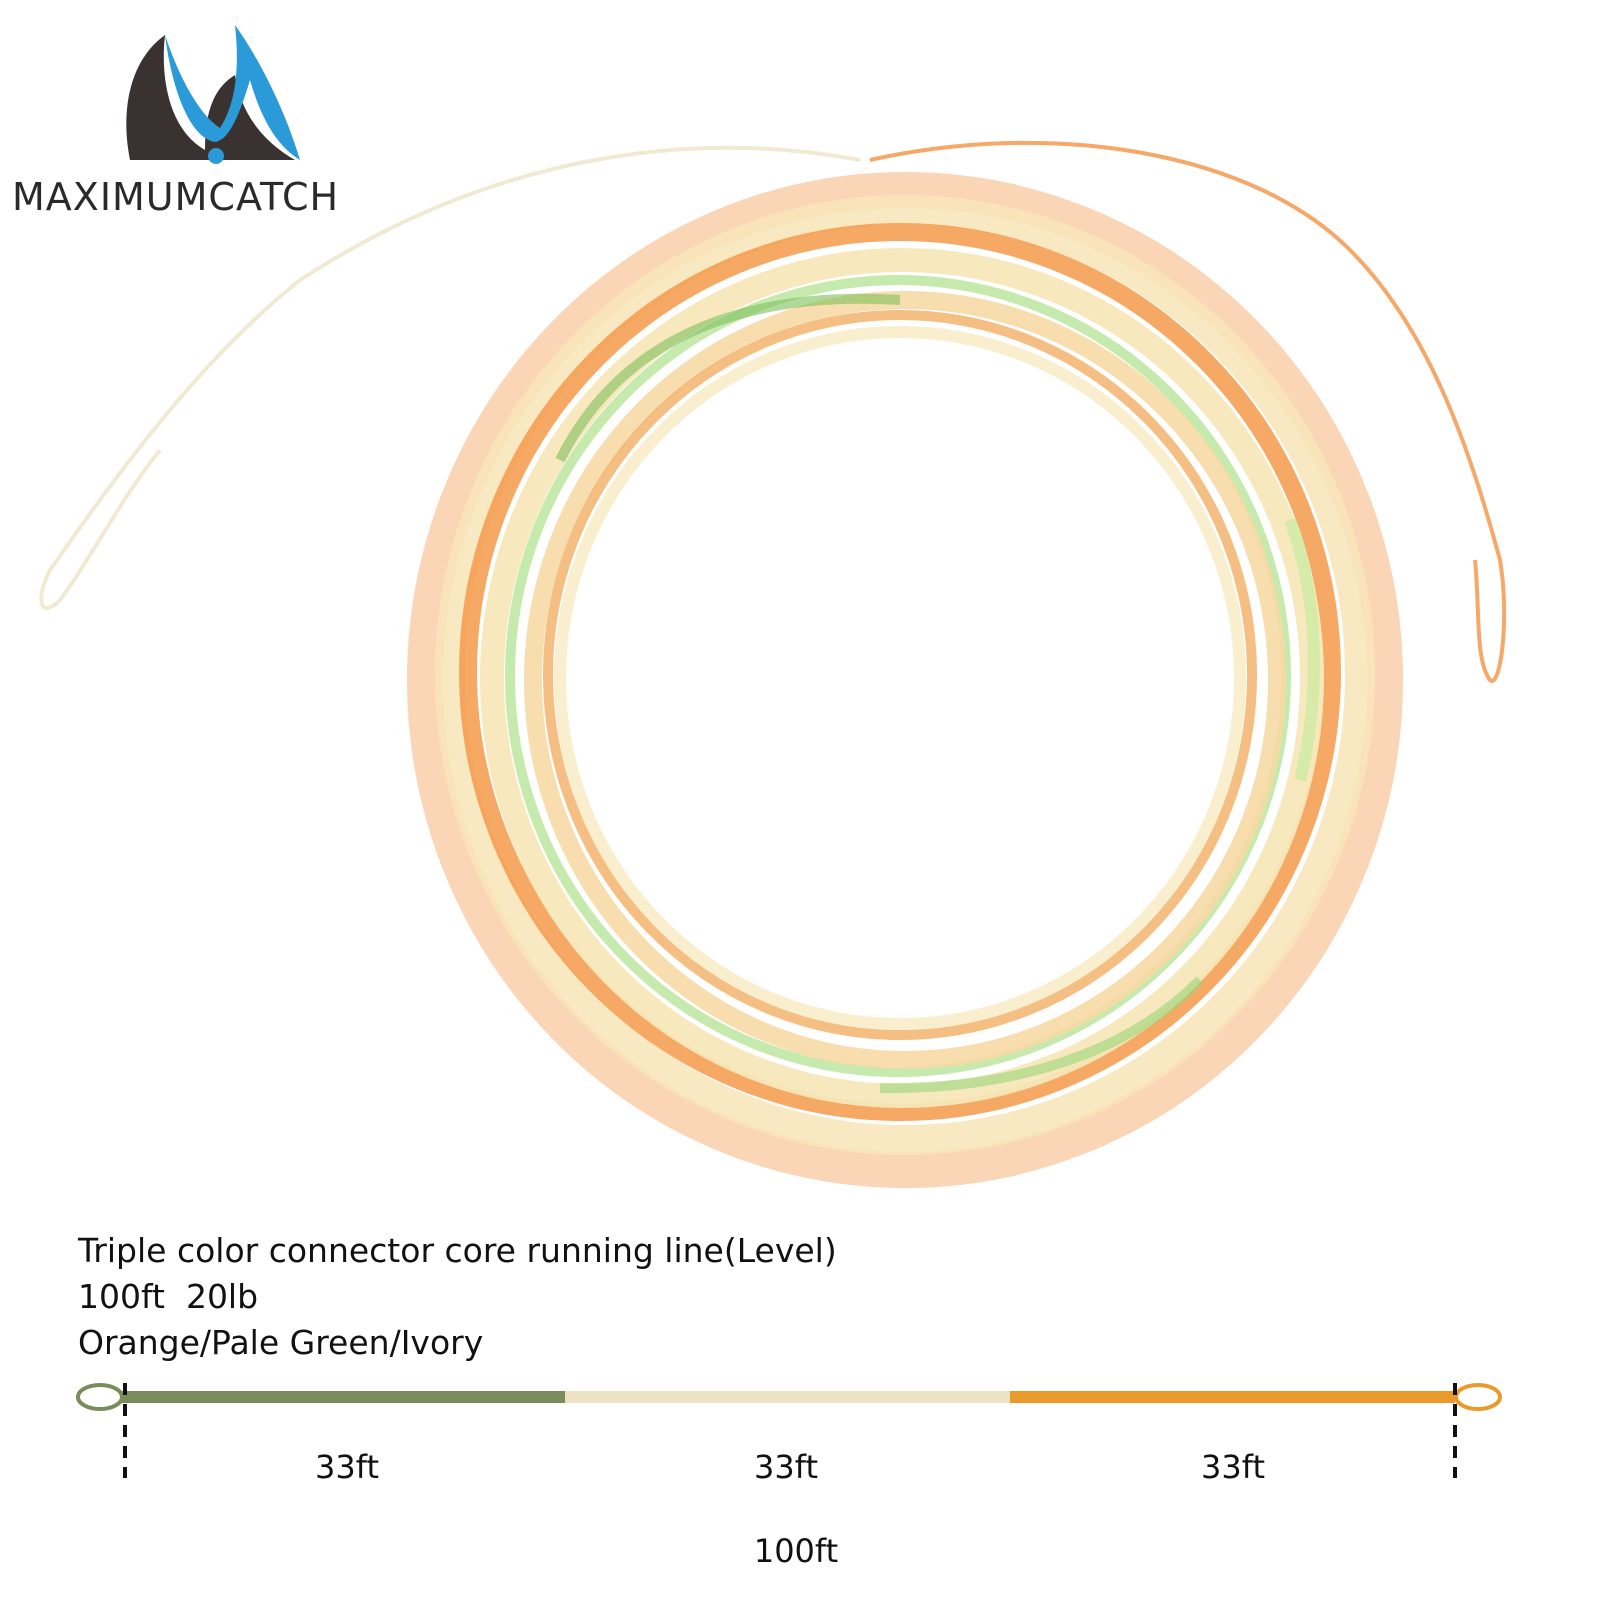 The width and height of the screenshot is (1600, 1600). What do you see at coordinates (1188, 411) in the screenshot?
I see `orange-line-end` at bounding box center [1188, 411].